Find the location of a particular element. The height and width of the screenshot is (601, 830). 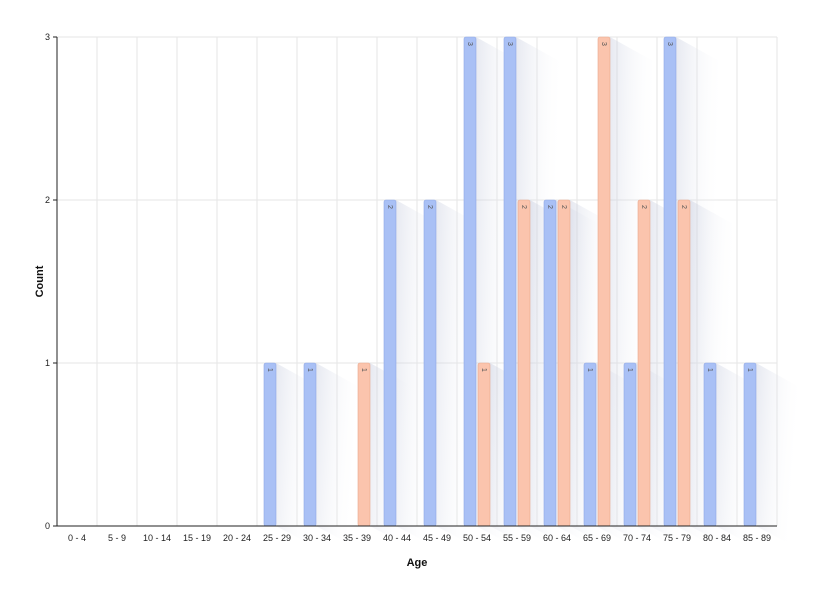

x-tick-label: 0 - 4 is located at coordinates (77, 538).